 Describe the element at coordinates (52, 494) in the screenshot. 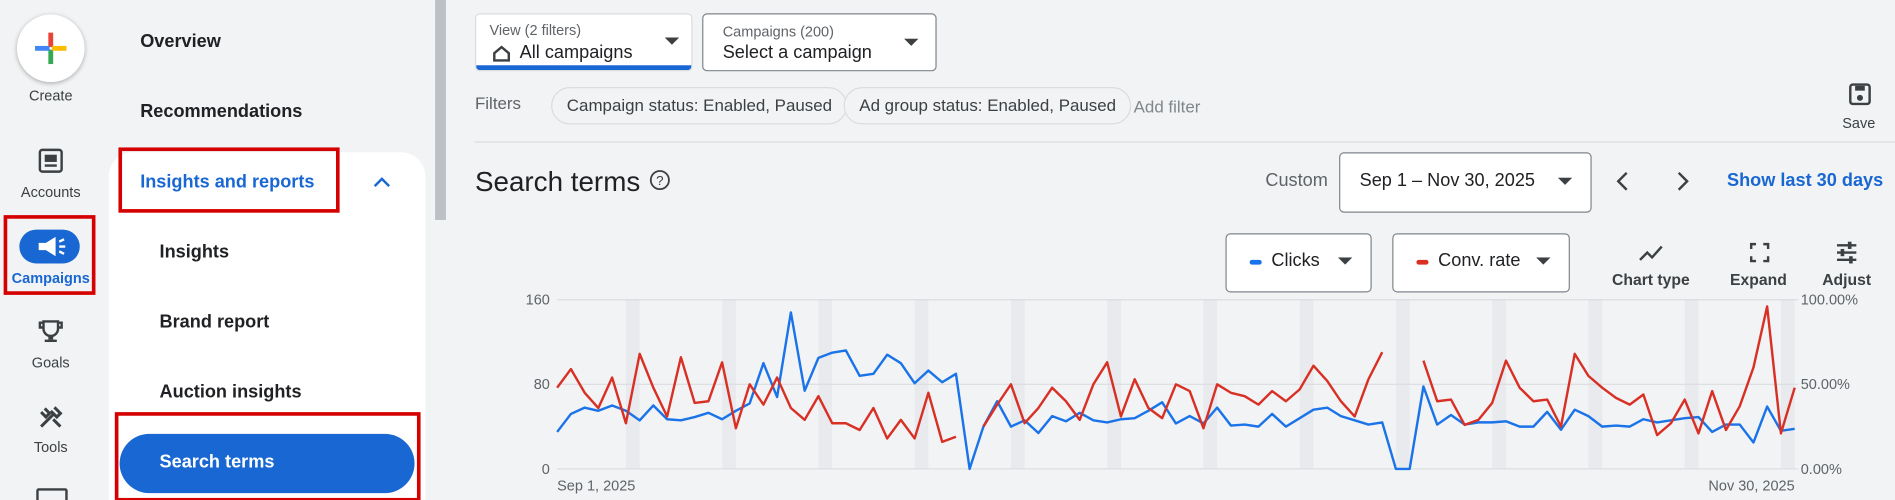

I see `more-icon` at that location.